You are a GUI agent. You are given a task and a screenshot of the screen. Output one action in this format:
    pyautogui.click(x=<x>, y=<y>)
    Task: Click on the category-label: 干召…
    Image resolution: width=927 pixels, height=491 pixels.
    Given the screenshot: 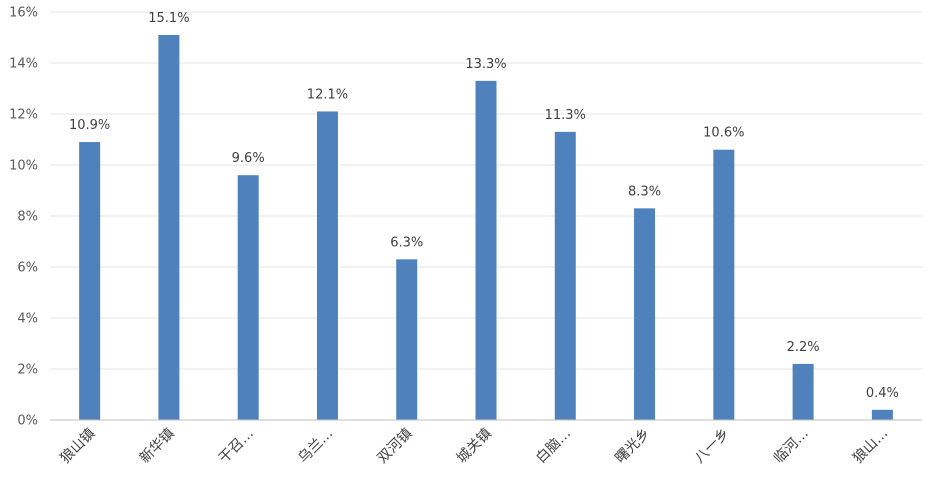 What is the action you would take?
    pyautogui.click(x=236, y=446)
    